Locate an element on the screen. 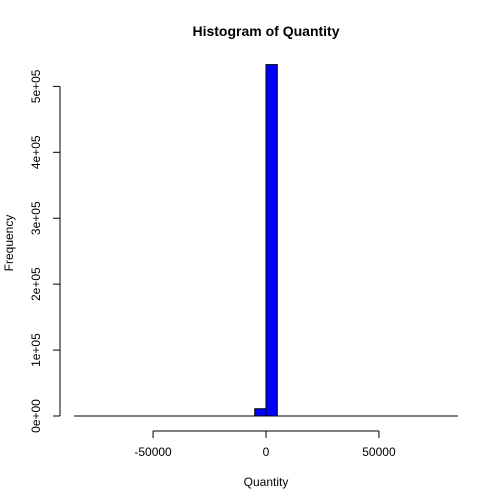  y-tick-label-3: 3e+05 is located at coordinates (36, 218).